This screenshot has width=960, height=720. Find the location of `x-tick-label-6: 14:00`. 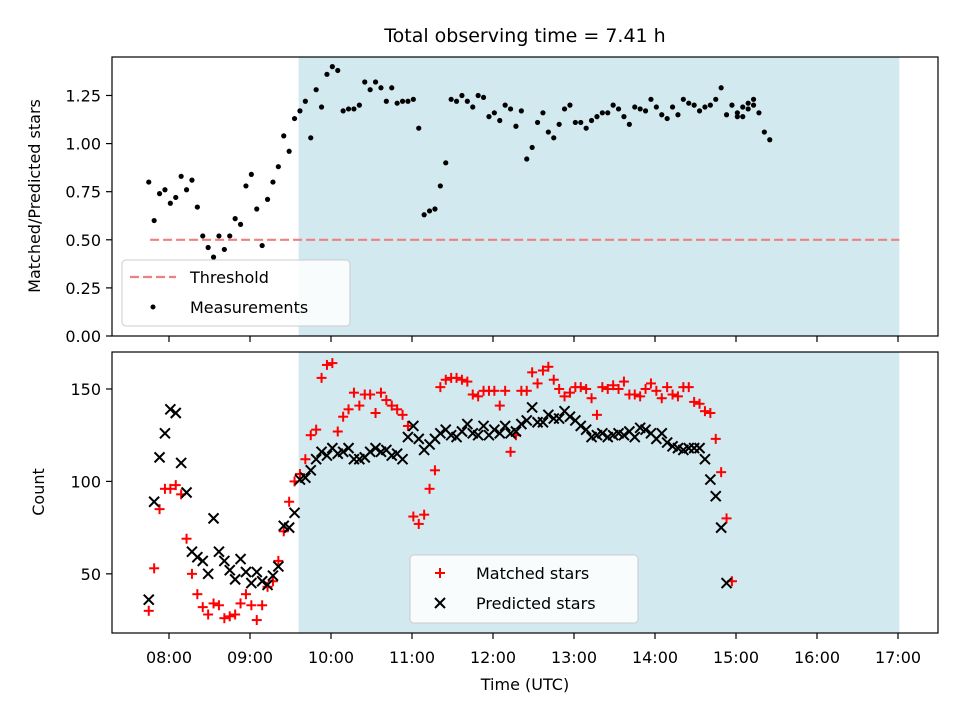

x-tick-label-6: 14:00 is located at coordinates (655, 657).